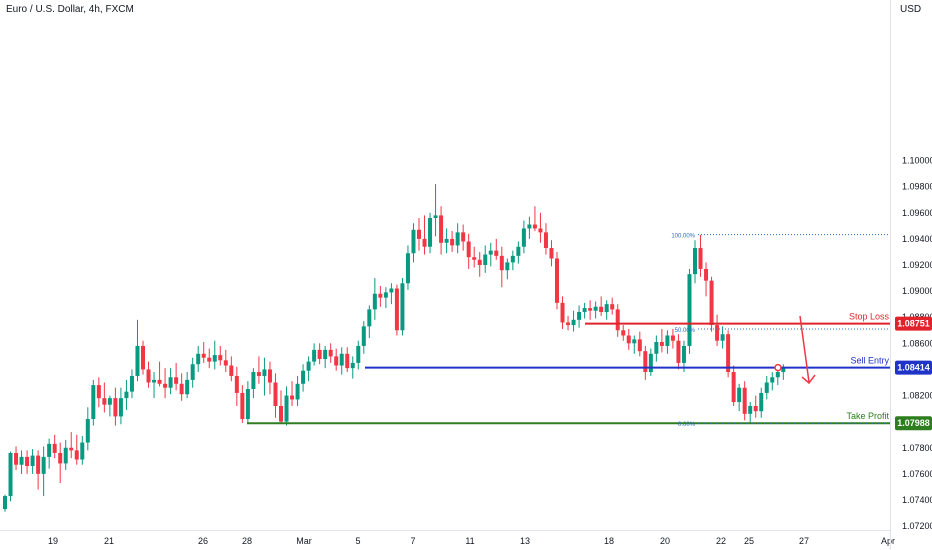  Describe the element at coordinates (685, 331) in the screenshot. I see `fib-label: 50.00%` at that location.